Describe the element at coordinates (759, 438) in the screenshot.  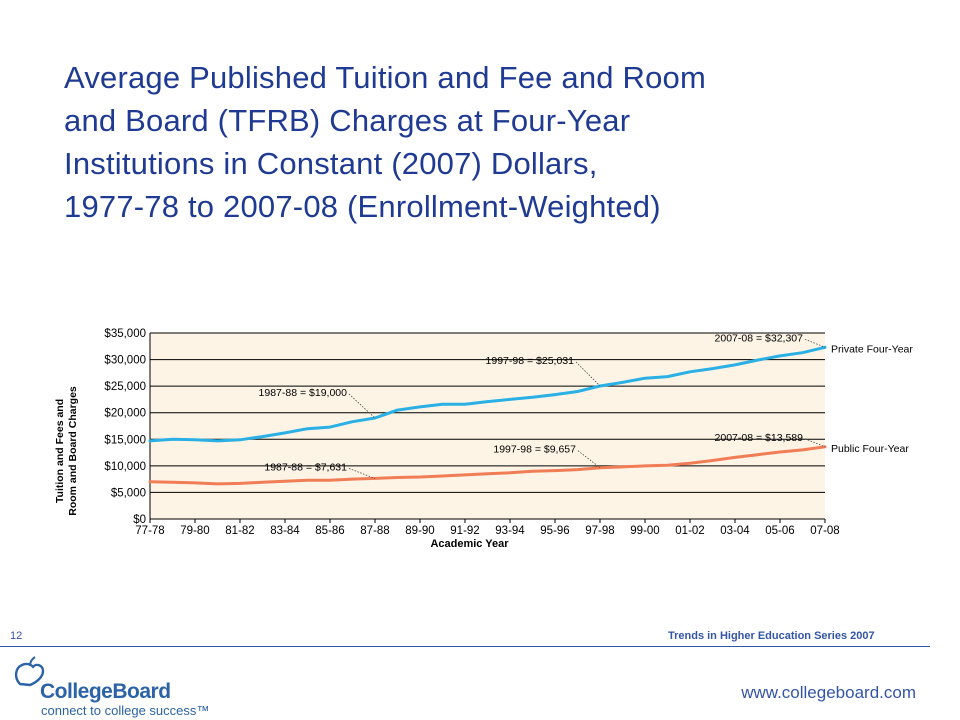
I see `annotation-label: 2007-08 = $13,589` at that location.